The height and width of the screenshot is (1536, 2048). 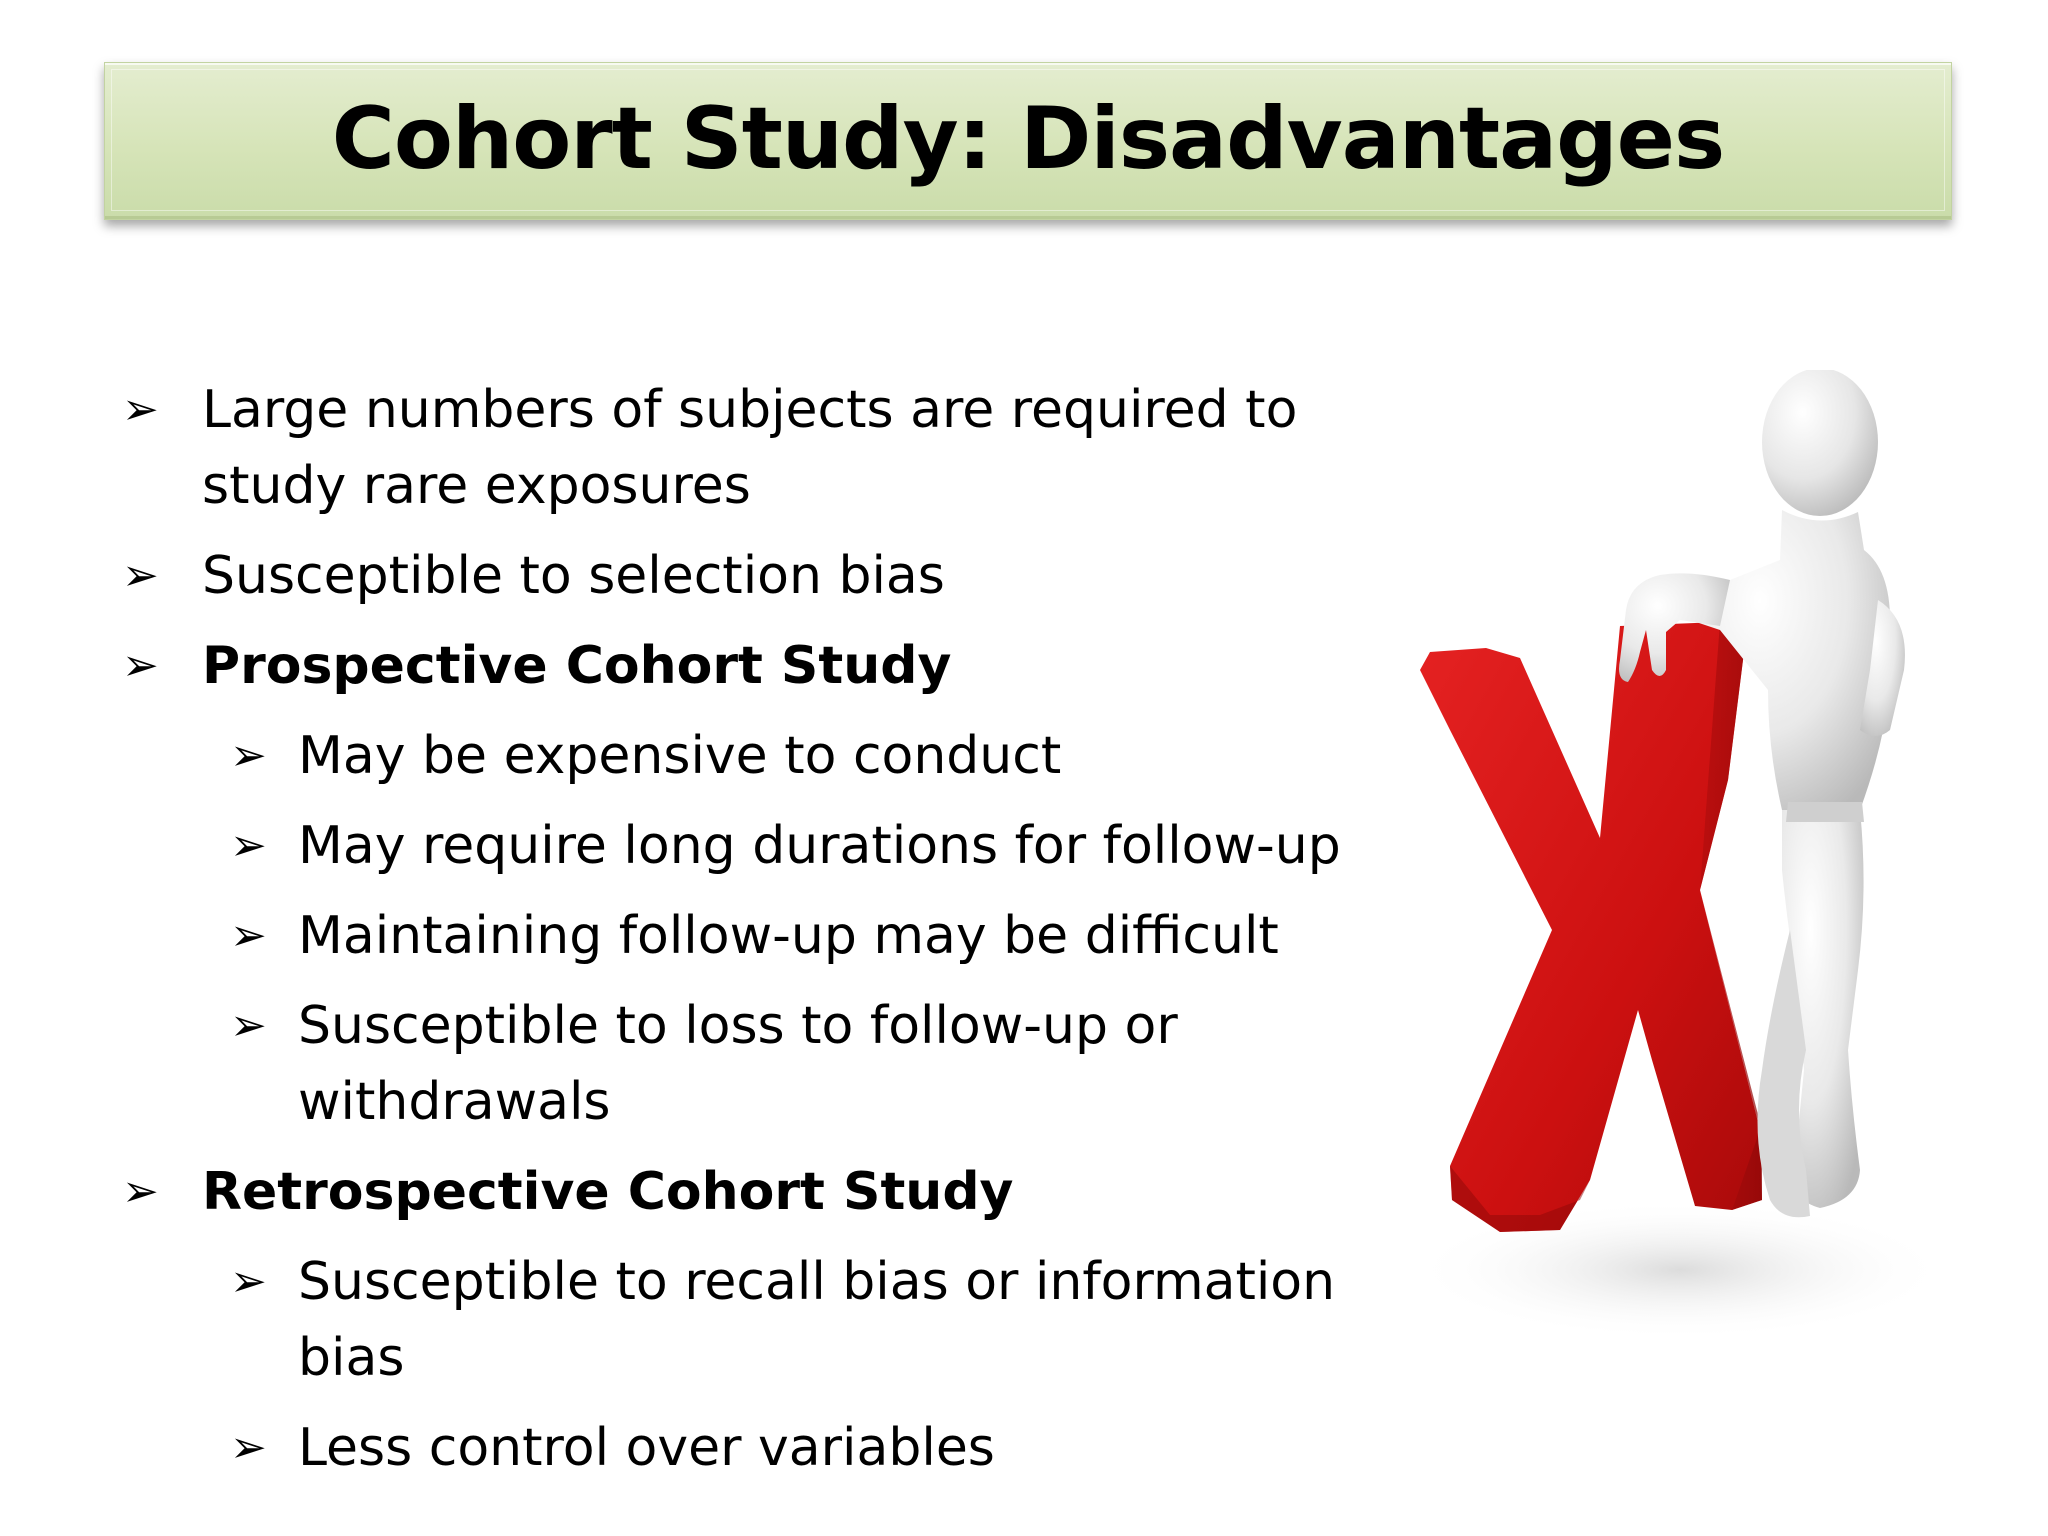 I want to click on slide-title: Cohort Study: Disadvantages, so click(x=1028, y=139).